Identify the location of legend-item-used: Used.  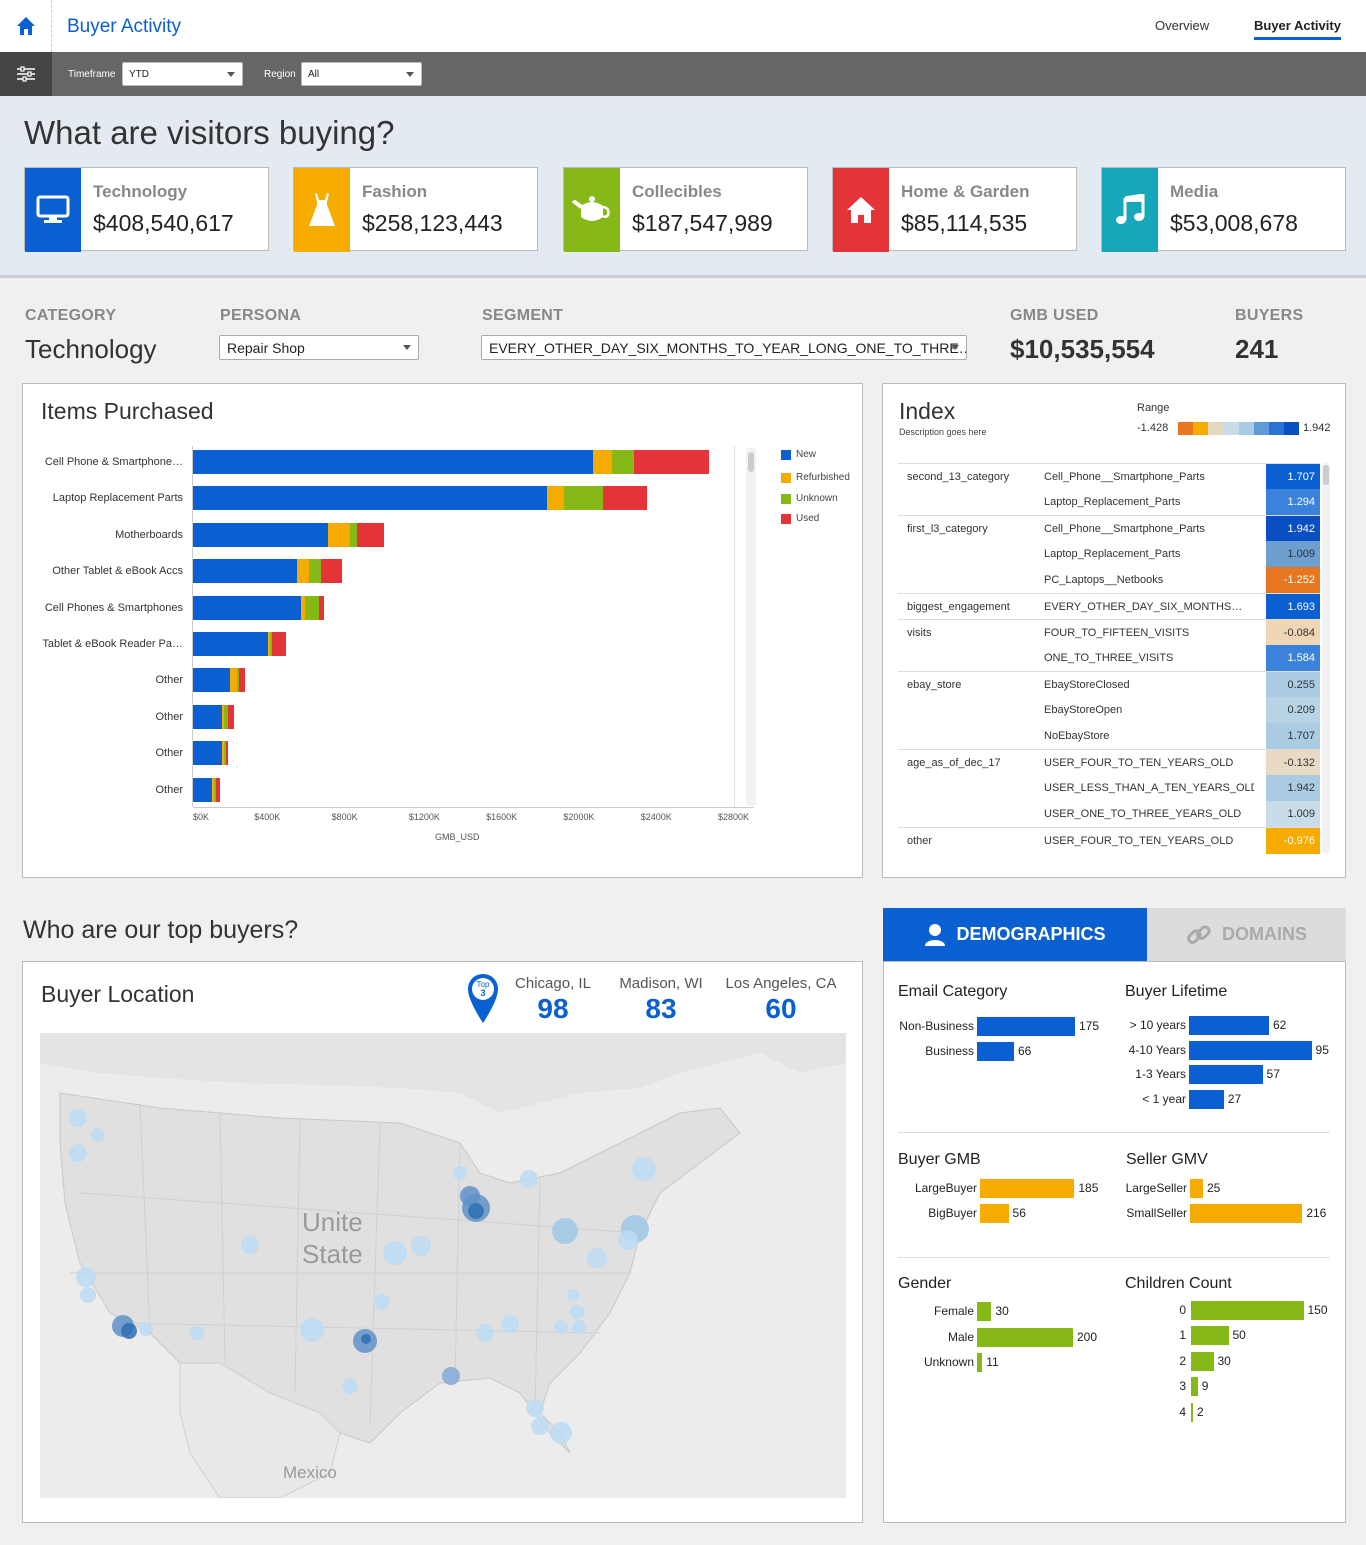
(800, 518).